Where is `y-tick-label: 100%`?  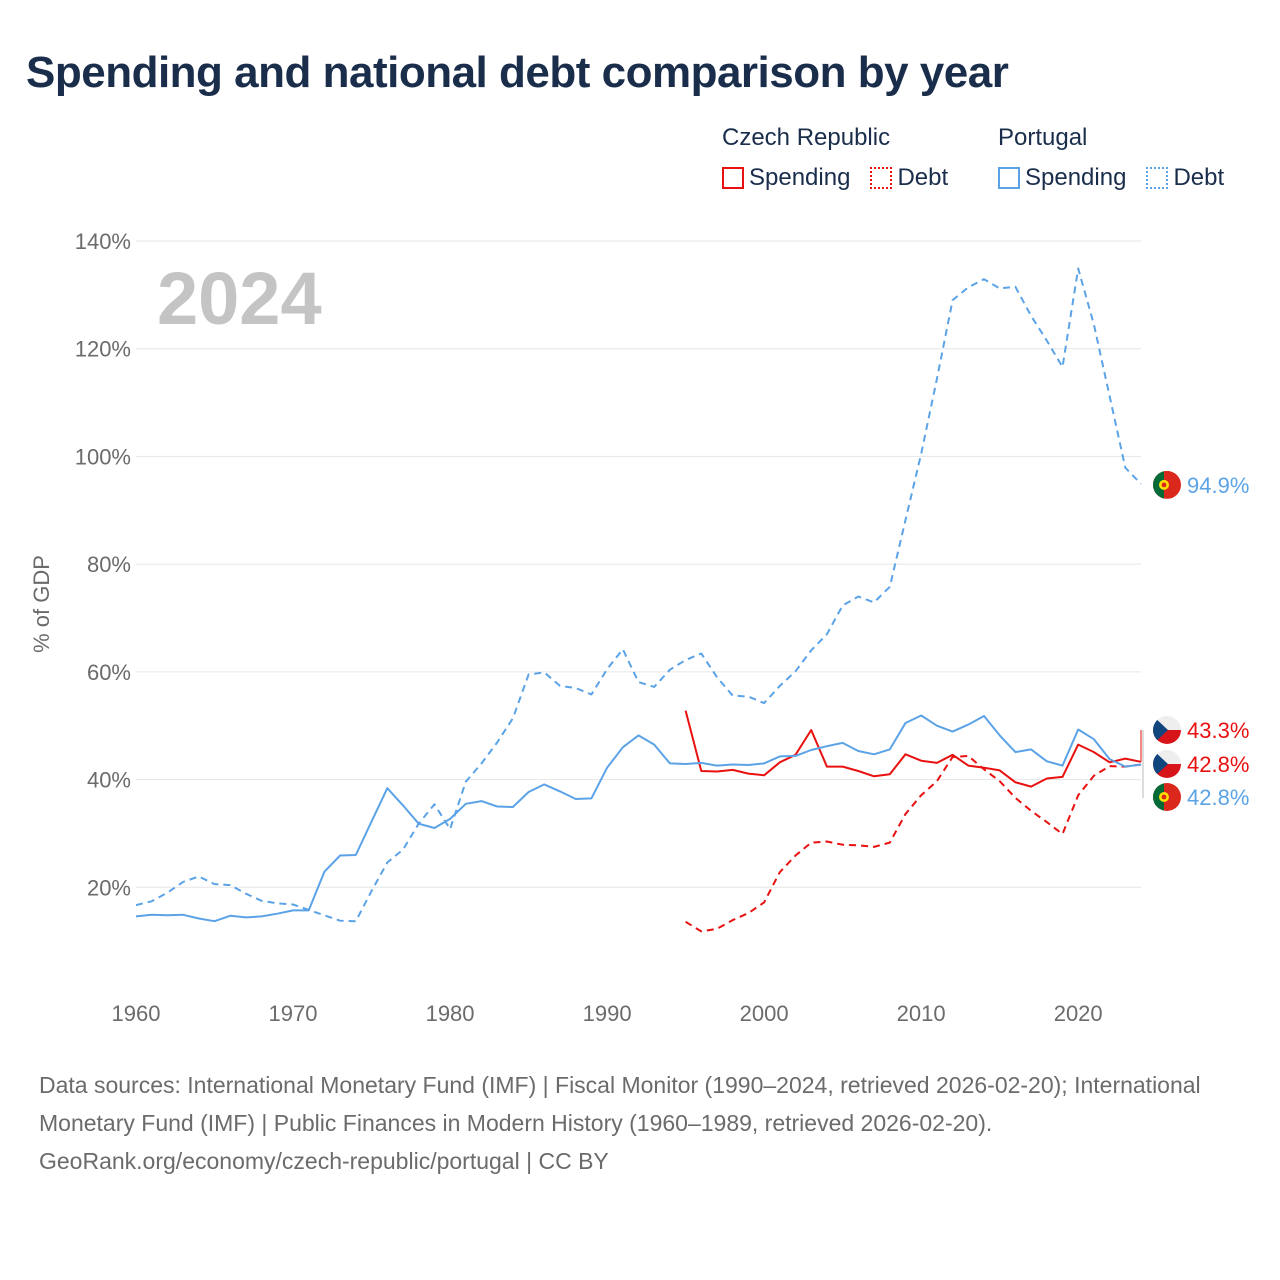
y-tick-label: 100% is located at coordinates (103, 456).